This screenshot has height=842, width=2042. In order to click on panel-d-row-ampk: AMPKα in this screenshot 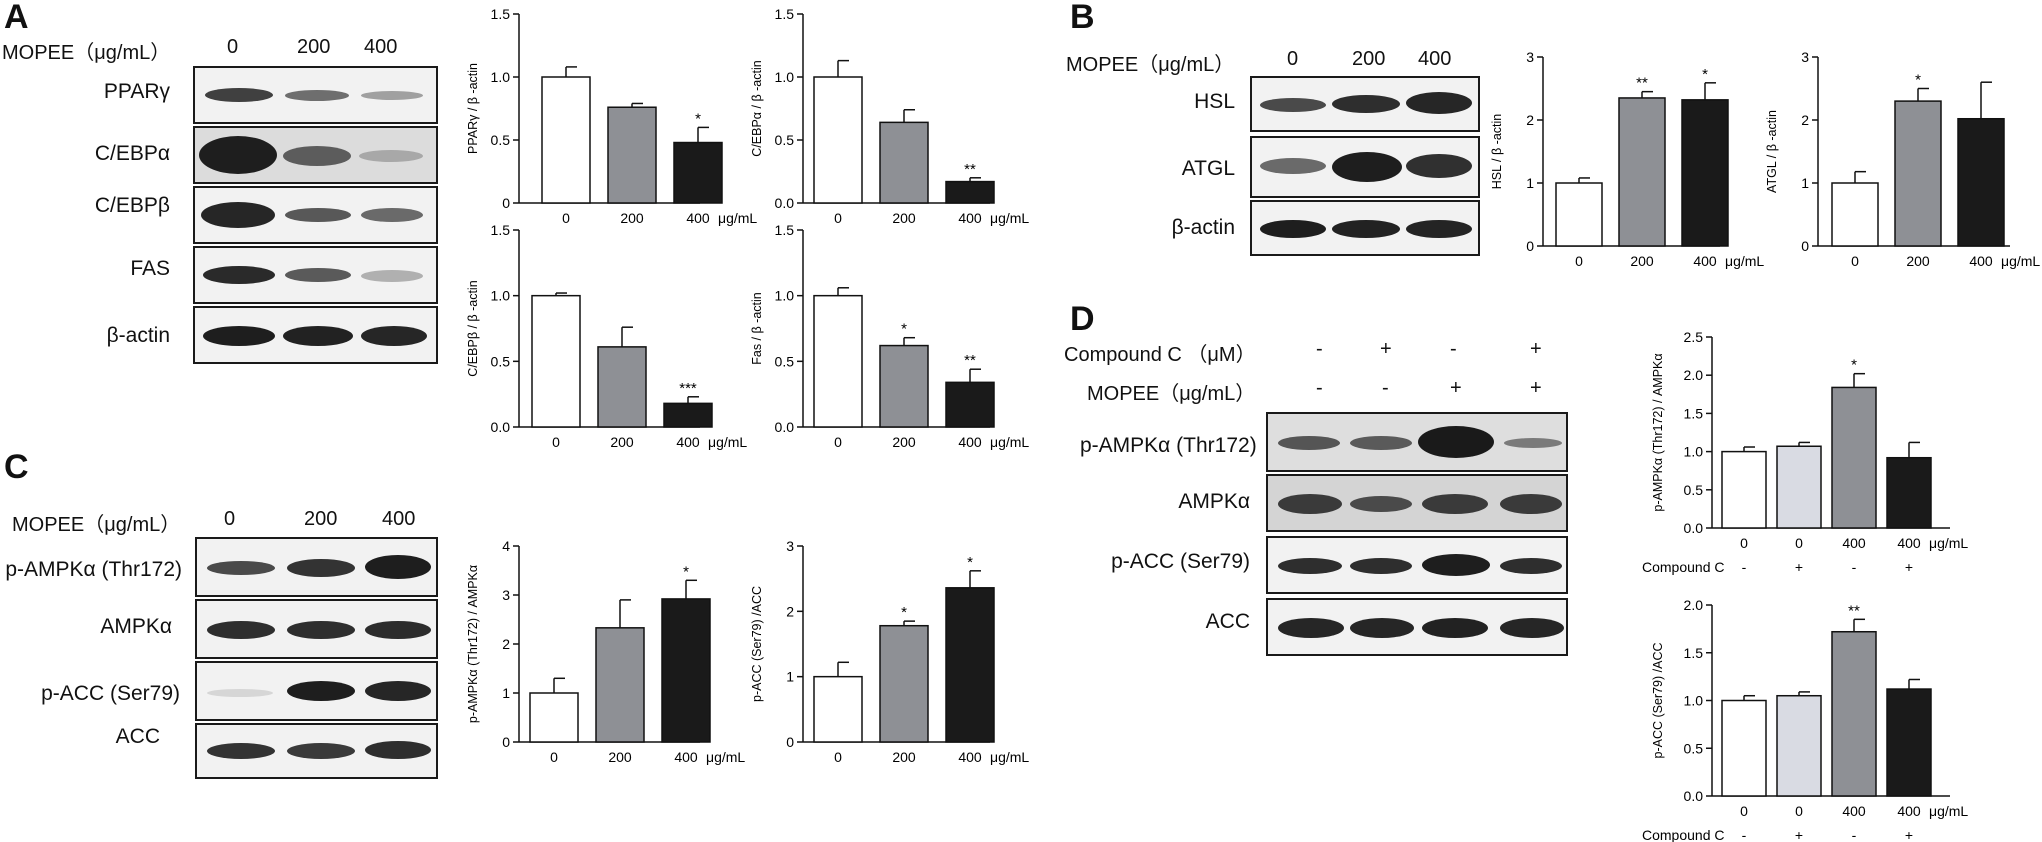, I will do `click(1214, 501)`.